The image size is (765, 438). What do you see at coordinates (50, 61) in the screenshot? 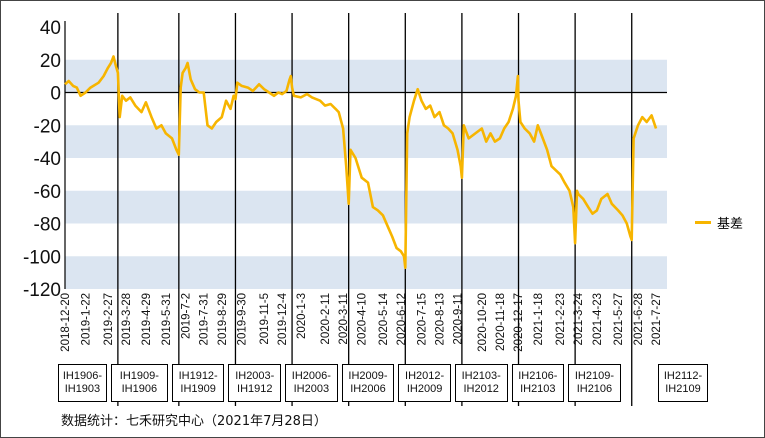
I see `y-tick-label: 20` at bounding box center [50, 61].